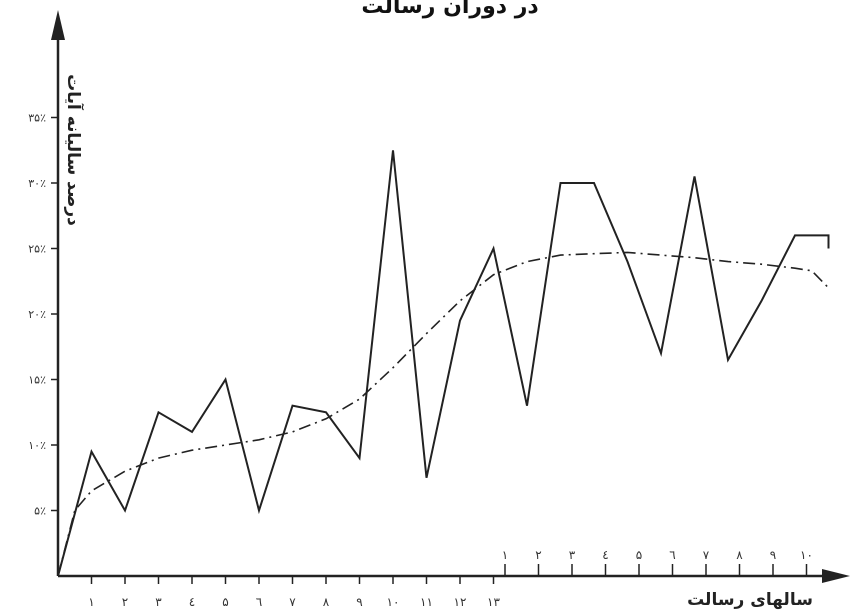 This screenshot has height=611, width=859. Describe the element at coordinates (450, 578) in the screenshot. I see `x-axis-ticks: ۱ ۲ ۳ ٤ ۵ ٦ ۷ ۸ ۹ ۱۰ ۱۱ ۱۲ ۱۳۱ ۲ ۳ ٤ ۵ ٦ ۷ ۸ ۹ ۱۰` at that location.